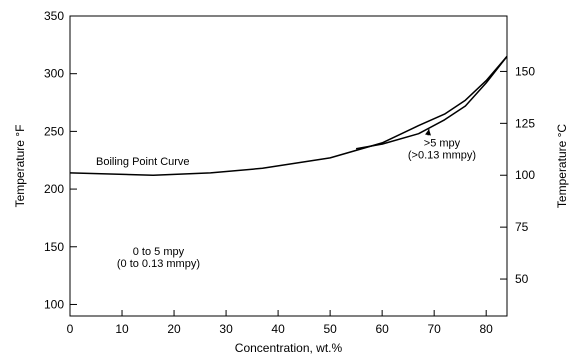 This screenshot has height=358, width=574. I want to click on y2-axis-label: Temperature °C, so click(562, 166).